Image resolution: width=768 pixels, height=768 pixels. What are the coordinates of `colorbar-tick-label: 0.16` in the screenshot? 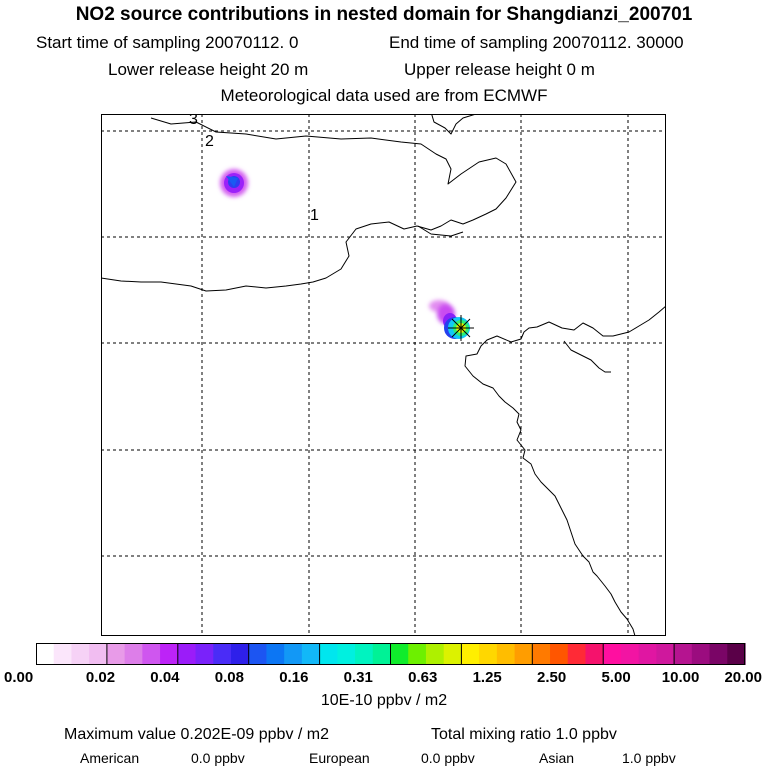 It's located at (294, 677).